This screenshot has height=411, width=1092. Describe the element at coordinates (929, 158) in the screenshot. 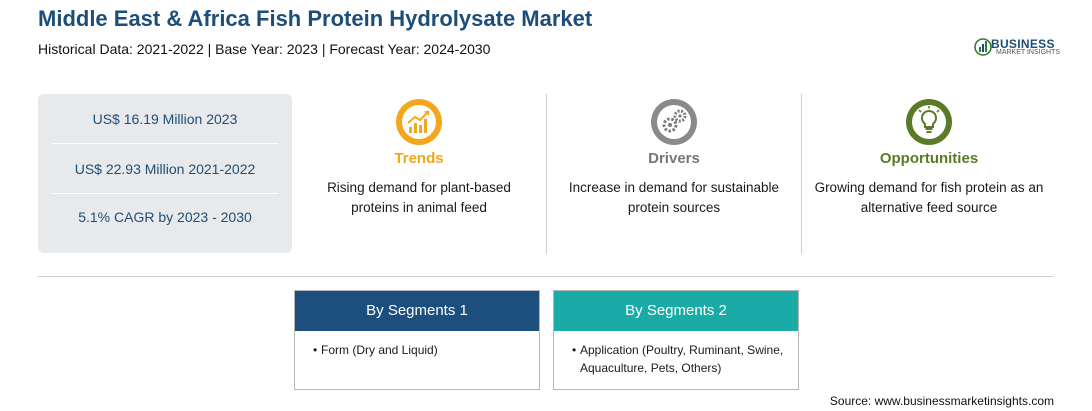

I see `opportunities-heading: Opportunities` at that location.